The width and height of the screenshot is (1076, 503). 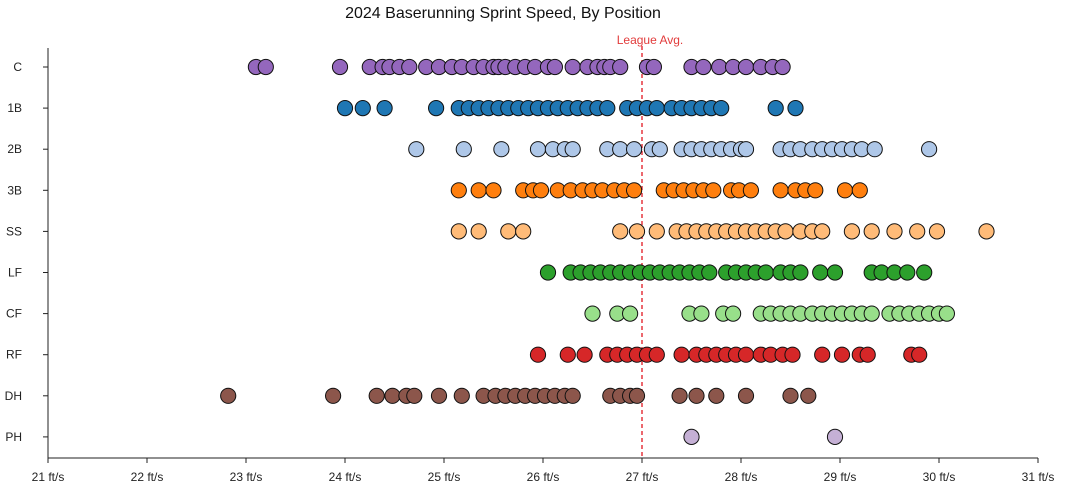 What do you see at coordinates (14, 190) in the screenshot?
I see `y-tick-label-3b: 3B` at bounding box center [14, 190].